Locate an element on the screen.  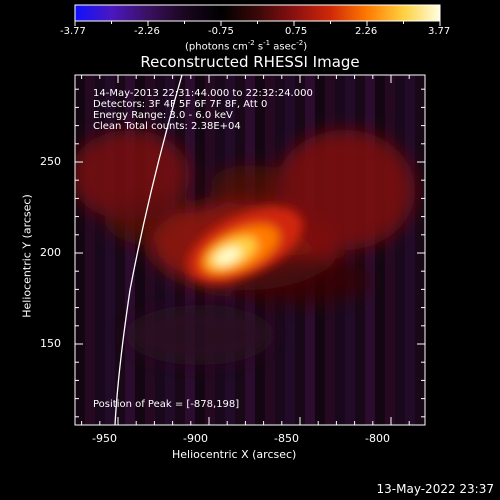
solar-limb is located at coordinates (148, 250).